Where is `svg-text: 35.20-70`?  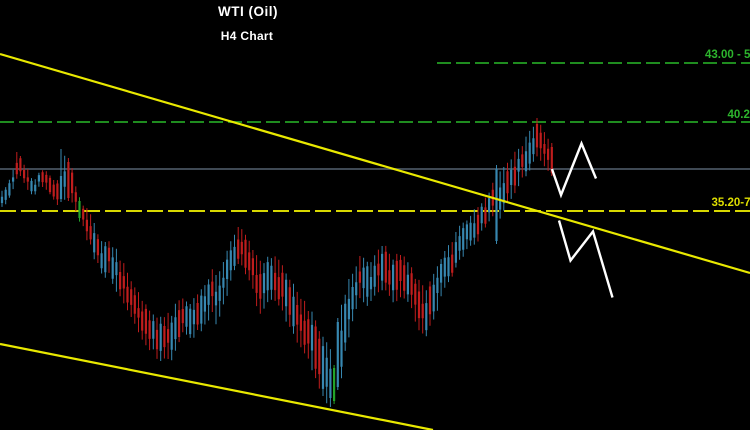 svg-text: 35.20-70 is located at coordinates (731, 203).